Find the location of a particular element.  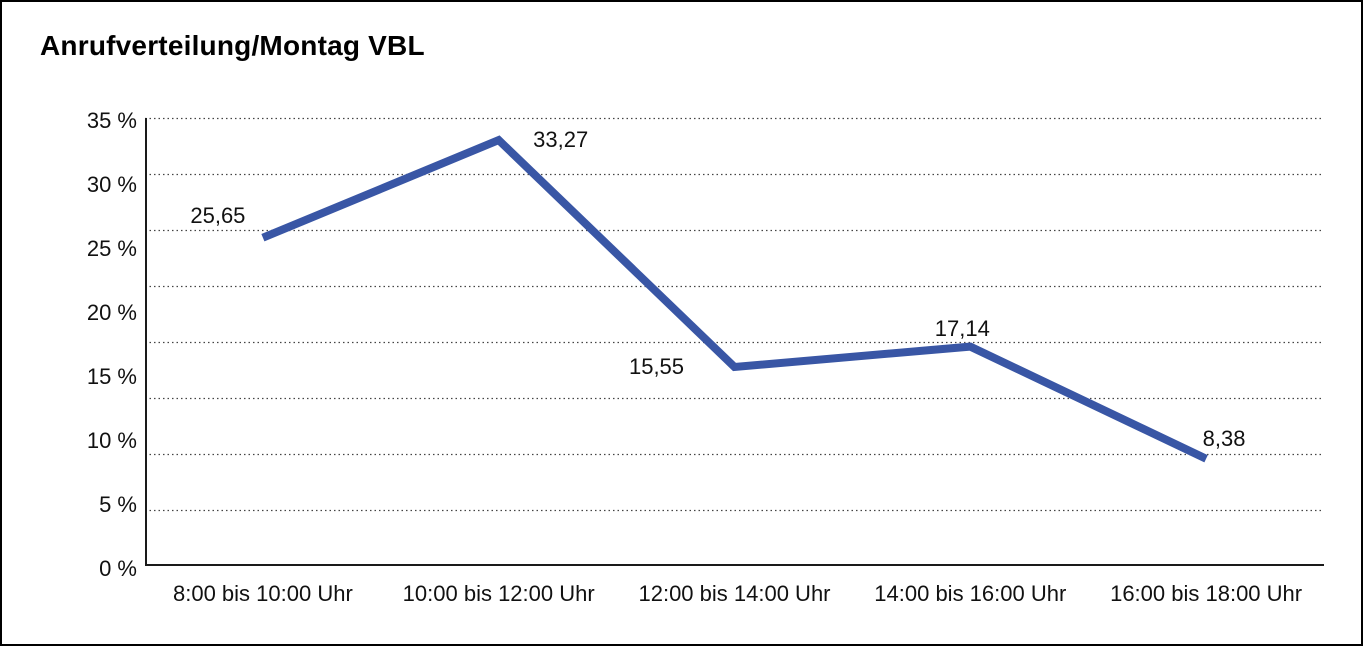

y-axis-tick-label: 25 % is located at coordinates (111, 248).